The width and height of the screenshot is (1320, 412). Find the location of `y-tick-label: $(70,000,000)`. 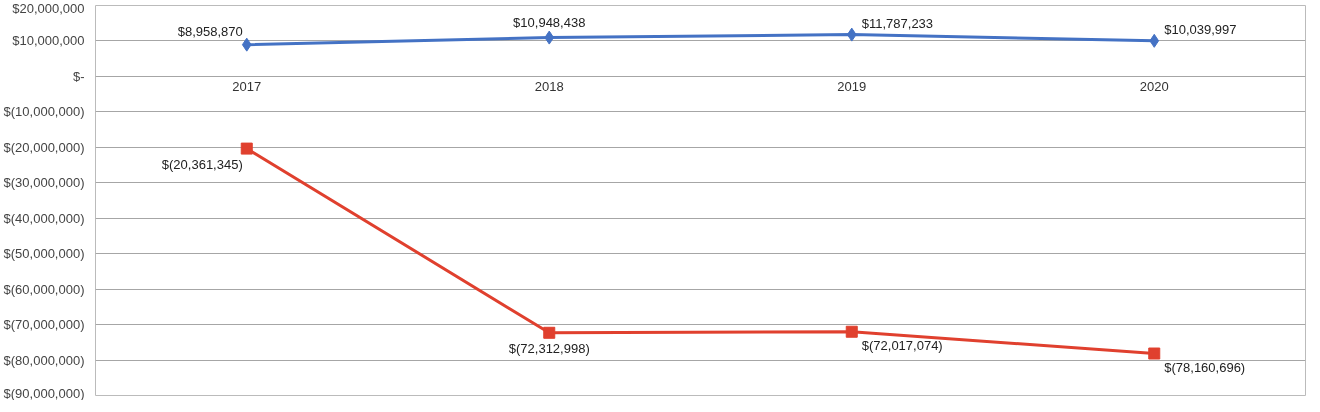

y-tick-label: $(70,000,000) is located at coordinates (44, 325).